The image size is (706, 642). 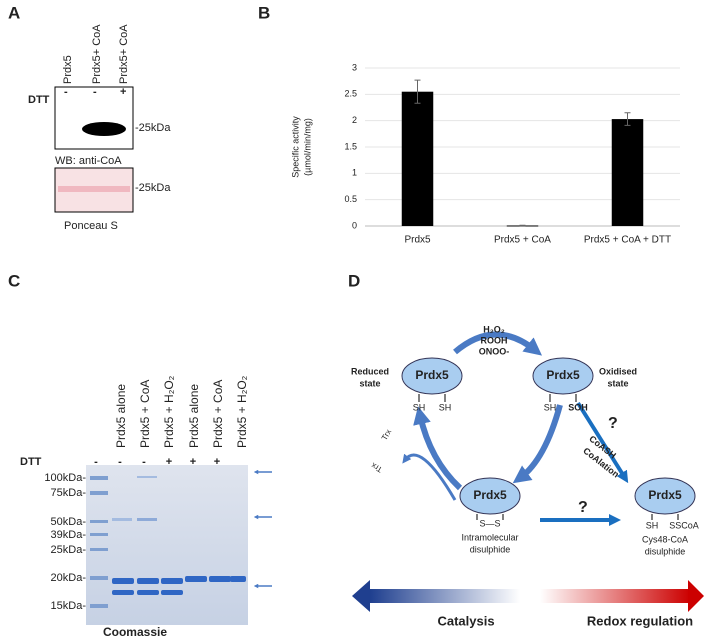 I want to click on marker-label: 100kDa-, so click(x=65, y=478).